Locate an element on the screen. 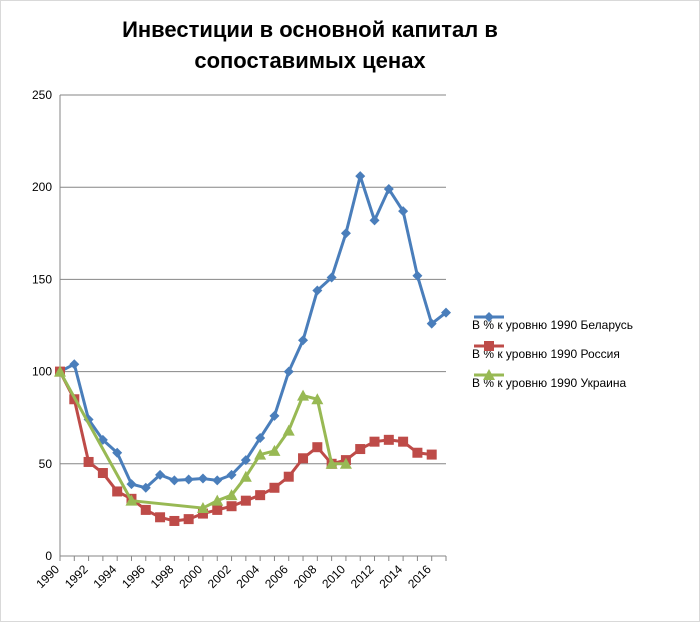 The width and height of the screenshot is (700, 622). legend-item: В % к уровню 1990 Беларусь is located at coordinates (552, 324).